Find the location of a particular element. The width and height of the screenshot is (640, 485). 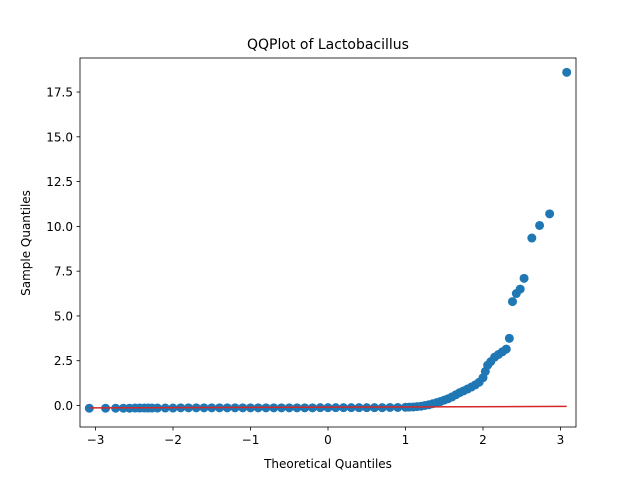

y-tick-label: 12.5 is located at coordinates (59, 182).